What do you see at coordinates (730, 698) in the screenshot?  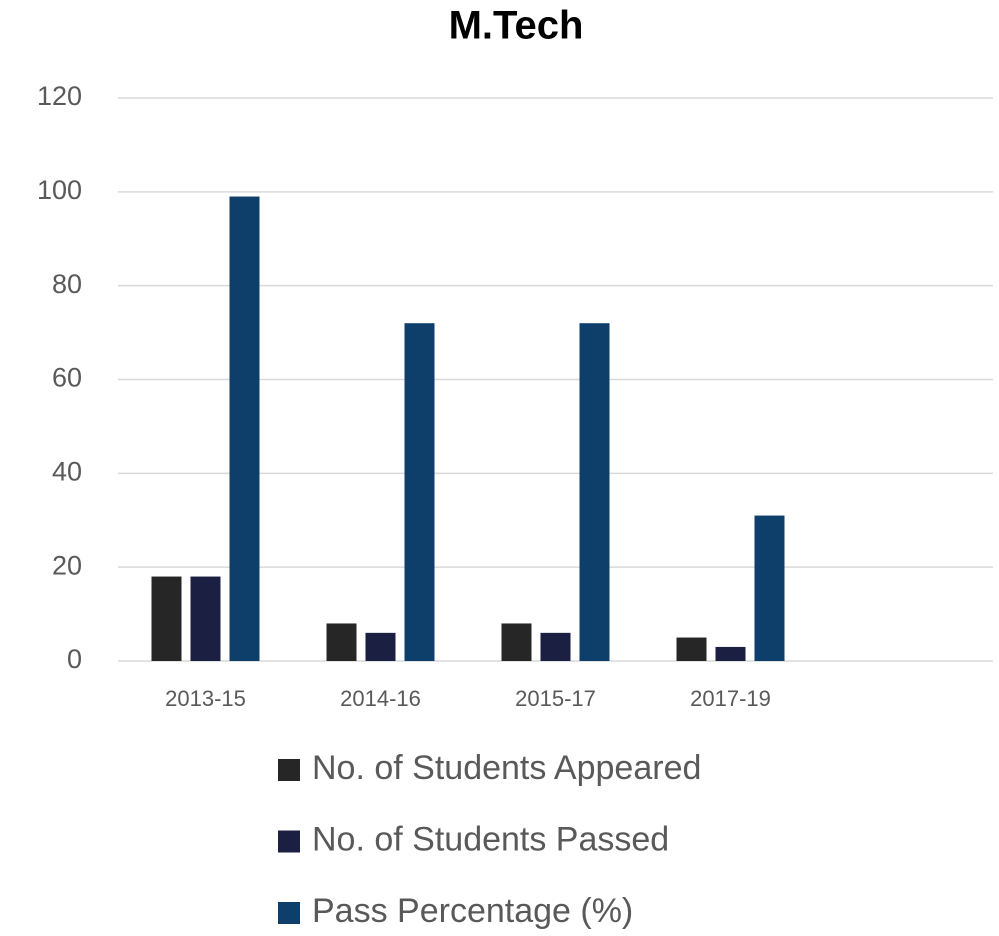 I see `x-tick-label: 2017-19` at bounding box center [730, 698].